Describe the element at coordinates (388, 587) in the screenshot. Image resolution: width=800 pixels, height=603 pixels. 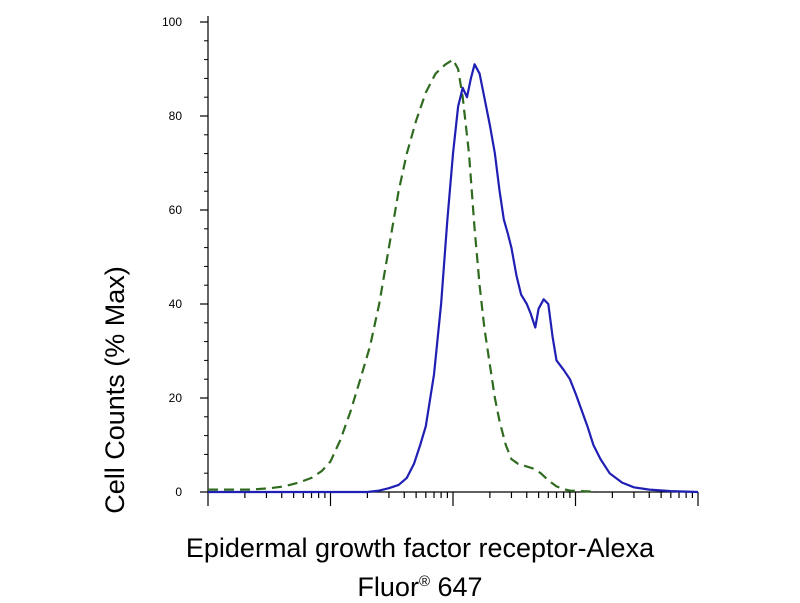
I see `x-axis-label-fluor: Fluor` at that location.